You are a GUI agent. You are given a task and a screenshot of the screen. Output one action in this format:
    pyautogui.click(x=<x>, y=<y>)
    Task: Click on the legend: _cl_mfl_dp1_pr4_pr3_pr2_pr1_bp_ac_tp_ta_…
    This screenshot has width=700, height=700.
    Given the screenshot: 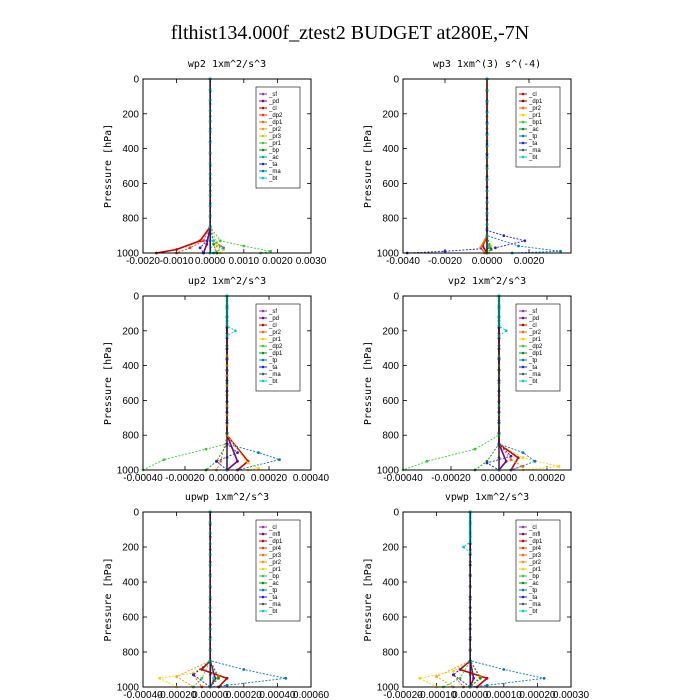 What is the action you would take?
    pyautogui.click(x=538, y=570)
    